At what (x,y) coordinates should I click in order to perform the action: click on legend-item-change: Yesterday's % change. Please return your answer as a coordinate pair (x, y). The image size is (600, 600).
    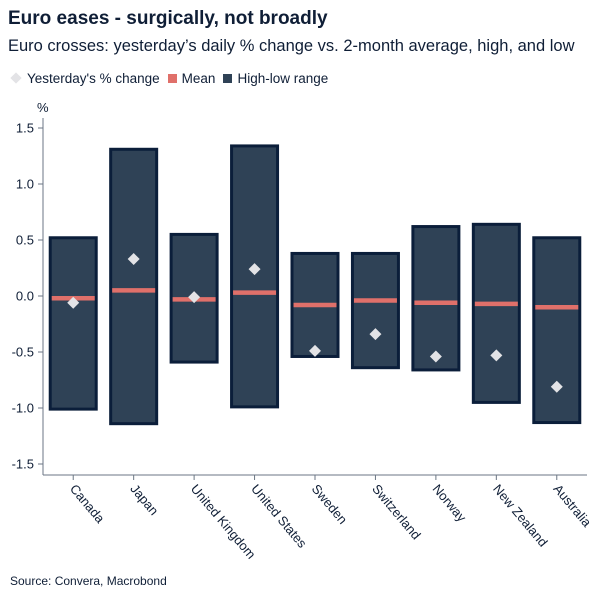
    Looking at the image, I should click on (85, 78).